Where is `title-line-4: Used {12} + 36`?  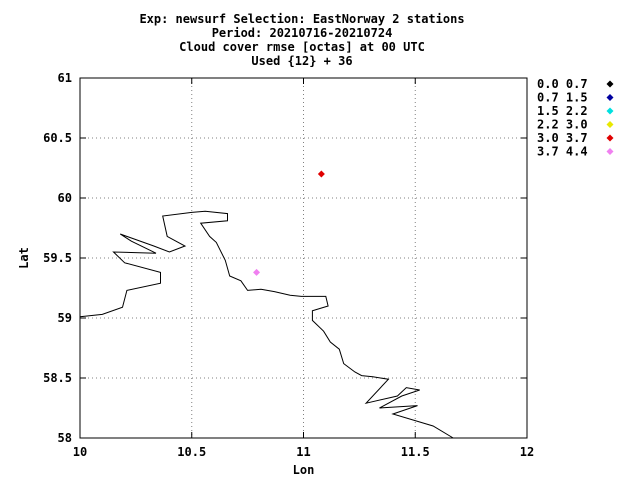
title-line-4: Used {12} + 36 is located at coordinates (301, 61).